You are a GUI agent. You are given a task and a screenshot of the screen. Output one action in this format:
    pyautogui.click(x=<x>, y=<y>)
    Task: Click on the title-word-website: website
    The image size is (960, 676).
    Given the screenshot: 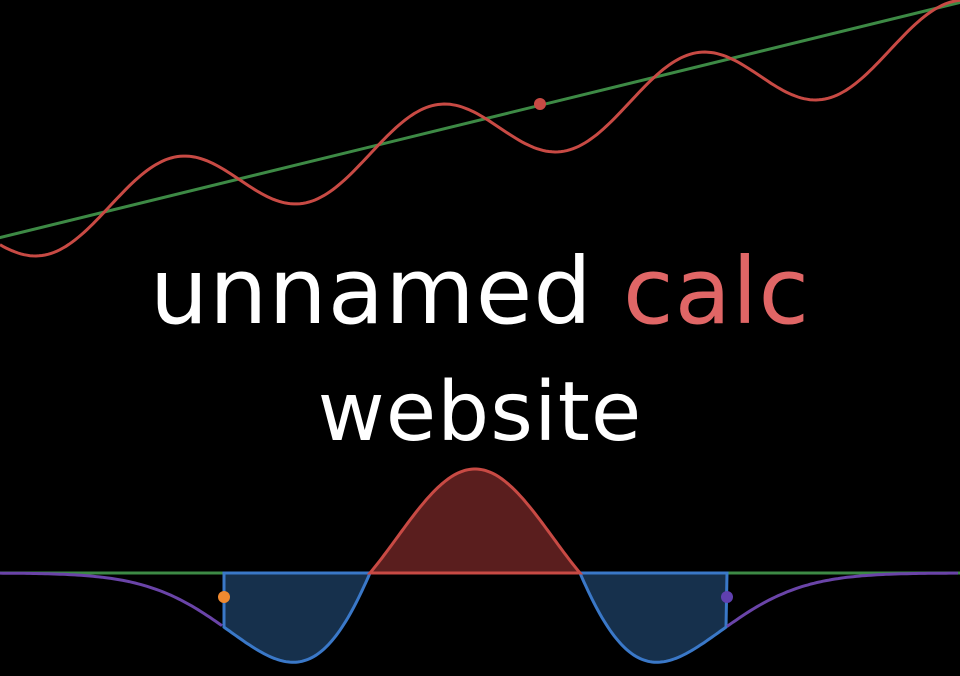 What is the action you would take?
    pyautogui.click(x=480, y=412)
    